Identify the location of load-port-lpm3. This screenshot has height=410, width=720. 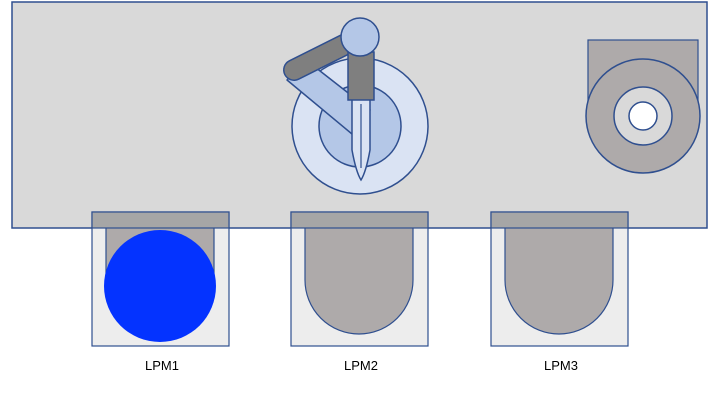
(559, 279).